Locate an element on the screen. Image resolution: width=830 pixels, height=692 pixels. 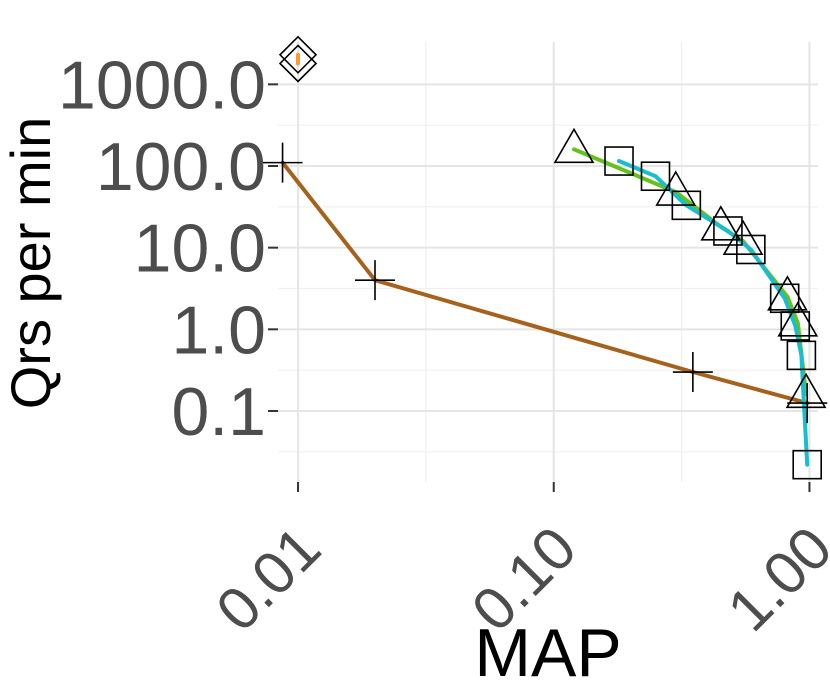
y-tick-label: 1.0 is located at coordinates (218, 330).